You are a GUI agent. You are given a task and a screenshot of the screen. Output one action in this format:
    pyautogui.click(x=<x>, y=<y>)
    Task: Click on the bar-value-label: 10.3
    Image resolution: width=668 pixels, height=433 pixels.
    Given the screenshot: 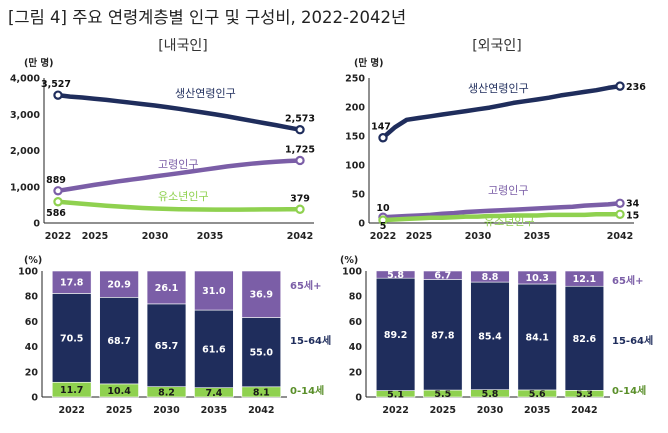 What is the action you would take?
    pyautogui.click(x=536, y=278)
    